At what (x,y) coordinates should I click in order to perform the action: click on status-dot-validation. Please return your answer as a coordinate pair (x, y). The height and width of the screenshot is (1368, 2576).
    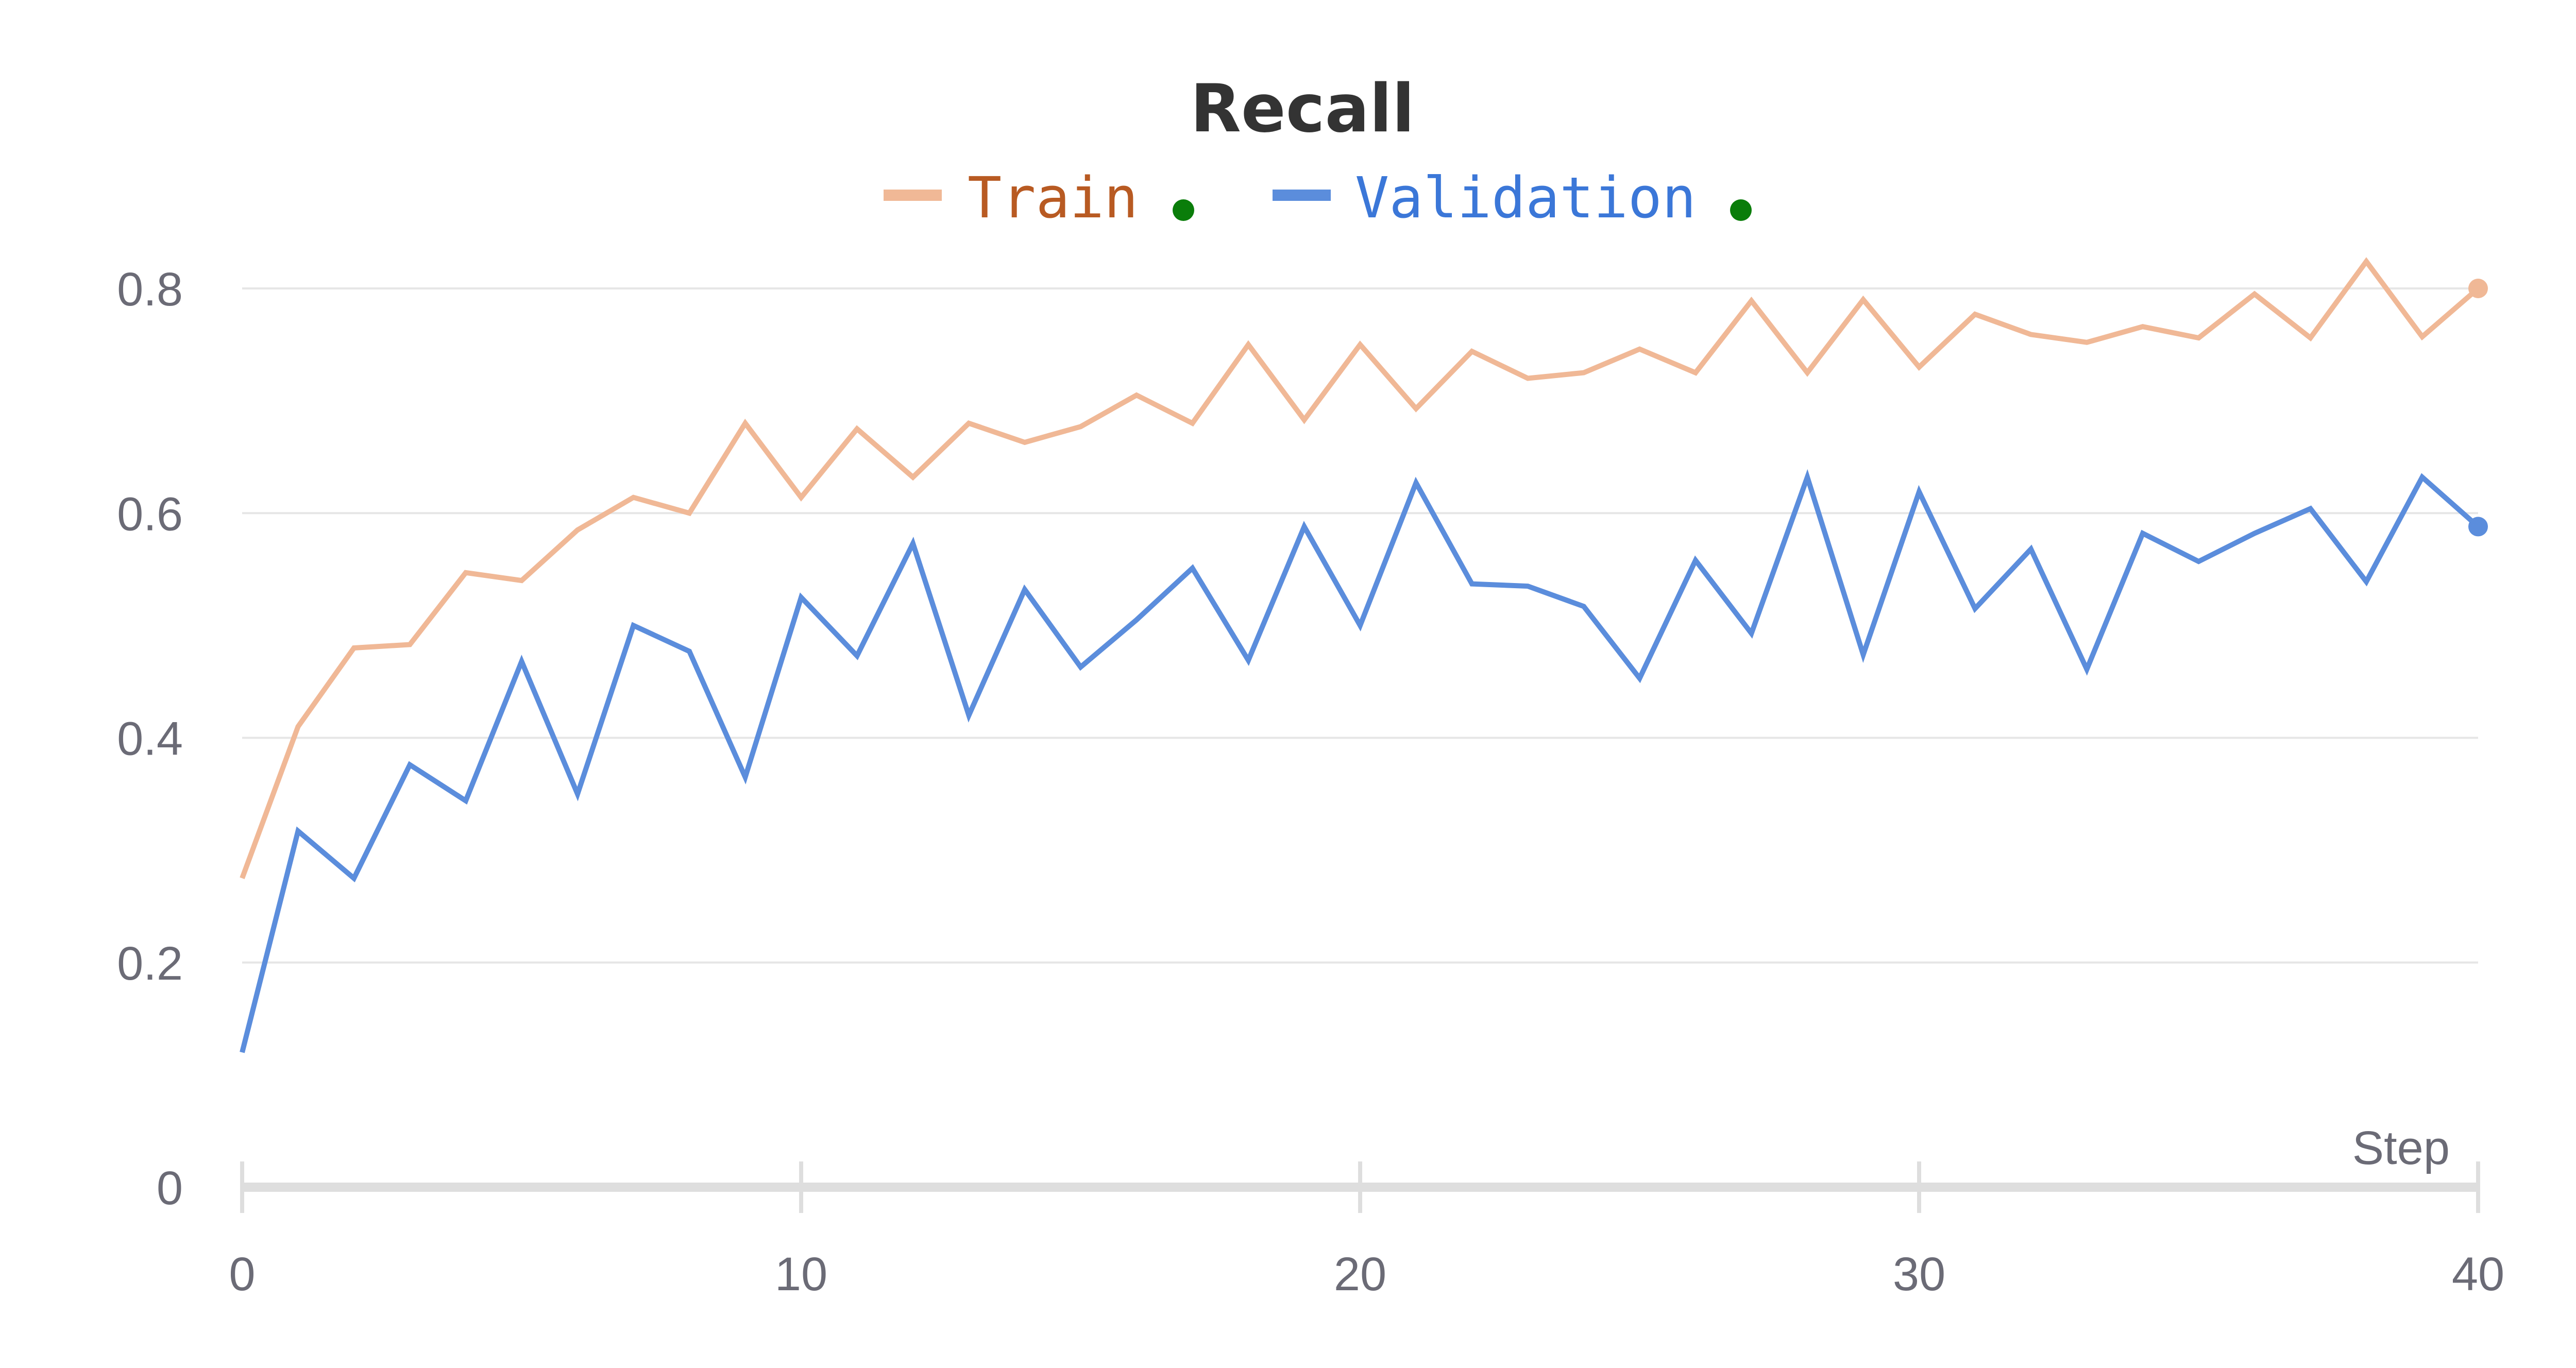
    Looking at the image, I should click on (1741, 210).